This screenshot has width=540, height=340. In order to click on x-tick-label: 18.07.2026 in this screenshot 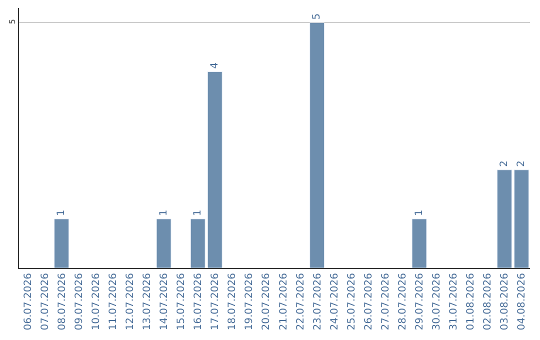, I will do `click(232, 301)`.